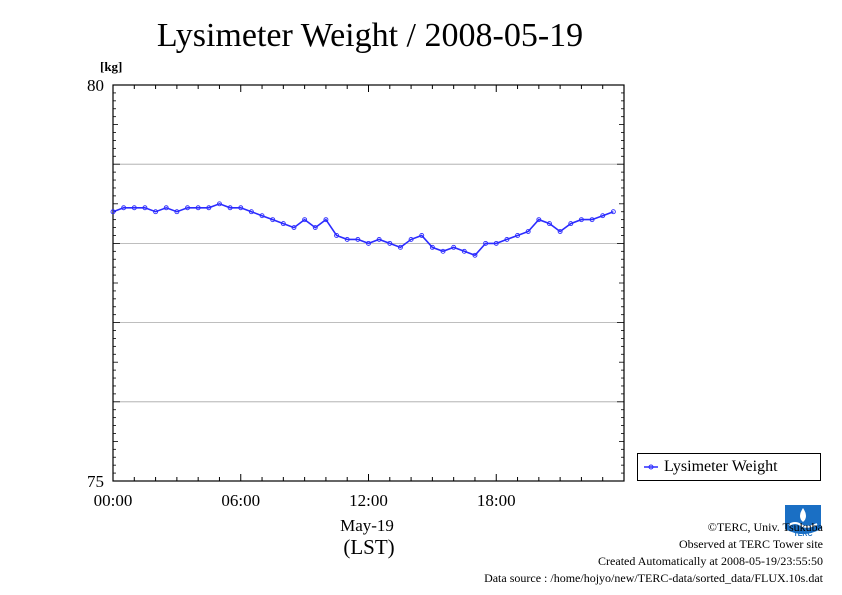 The width and height of the screenshot is (842, 595). What do you see at coordinates (113, 500) in the screenshot?
I see `x-tick-label: 00:00` at bounding box center [113, 500].